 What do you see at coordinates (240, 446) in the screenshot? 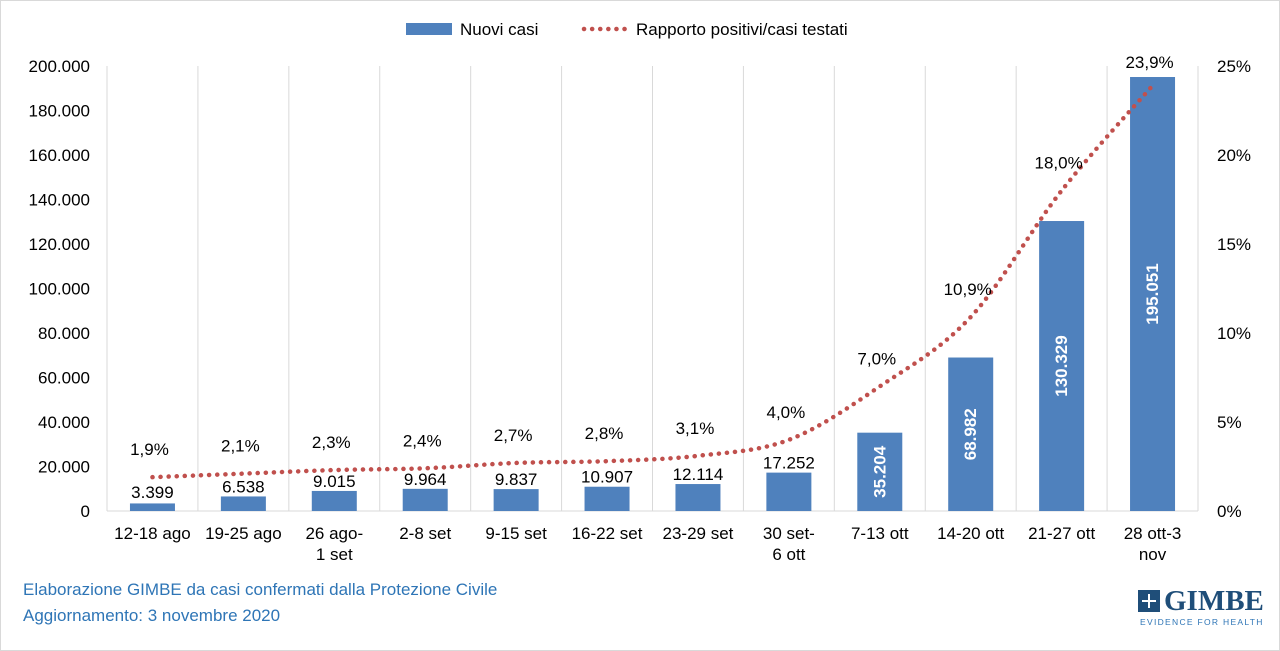
I see `ratio-value-label: 2,1%` at bounding box center [240, 446].